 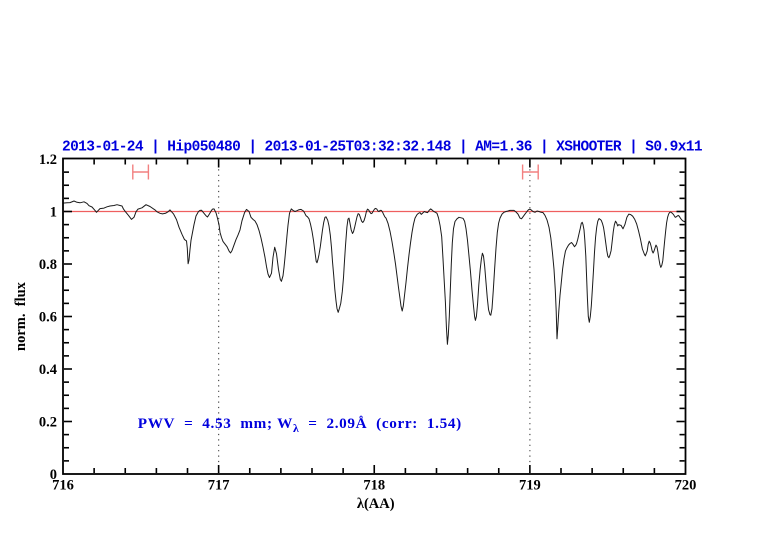 I want to click on svg-text: 0.4, so click(x=48, y=370).